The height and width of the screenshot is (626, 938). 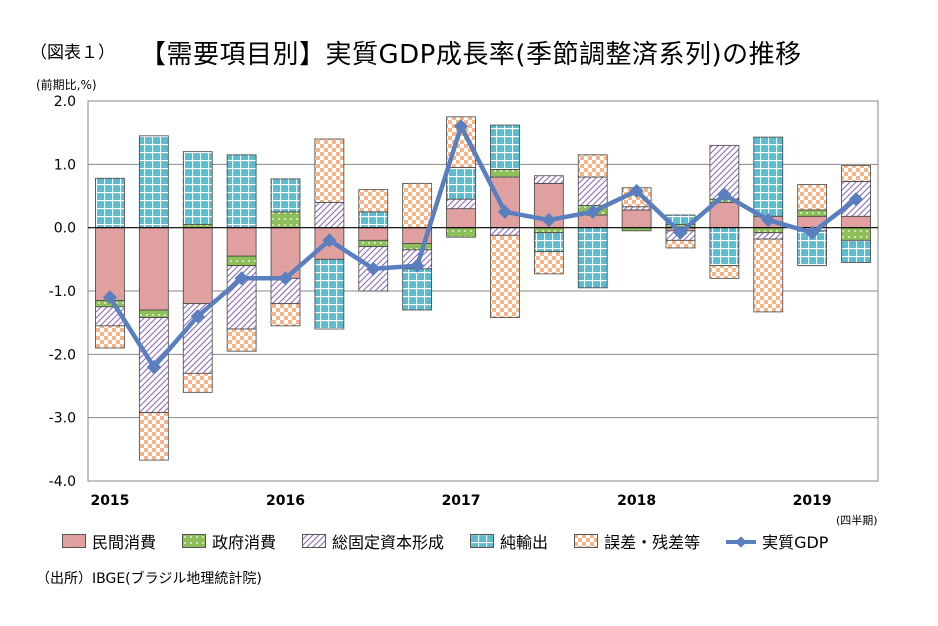 What do you see at coordinates (652, 542) in the screenshot?
I see `legend-label: 誤差・残差等` at bounding box center [652, 542].